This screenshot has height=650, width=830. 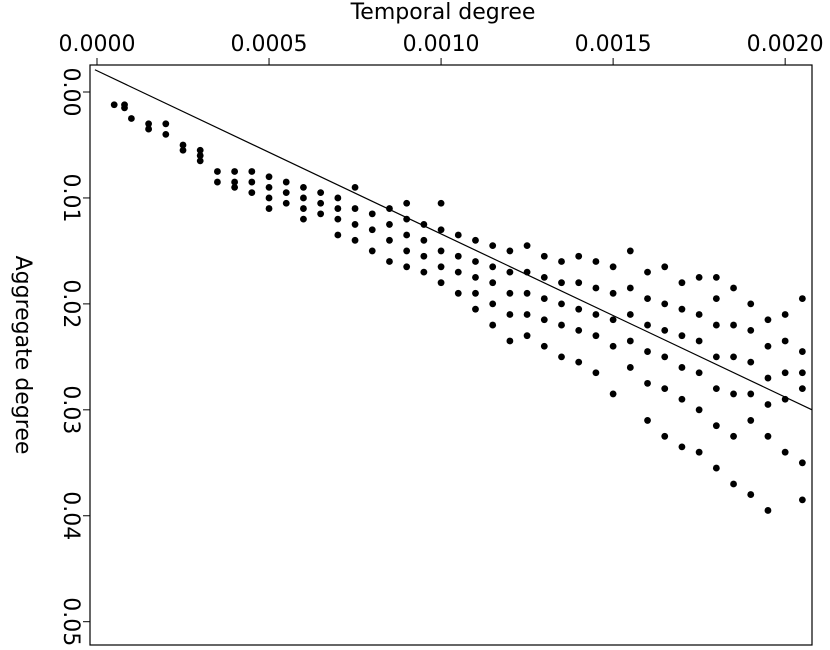 What do you see at coordinates (70, 621) in the screenshot?
I see `y-tick-label: 0.05` at bounding box center [70, 621].